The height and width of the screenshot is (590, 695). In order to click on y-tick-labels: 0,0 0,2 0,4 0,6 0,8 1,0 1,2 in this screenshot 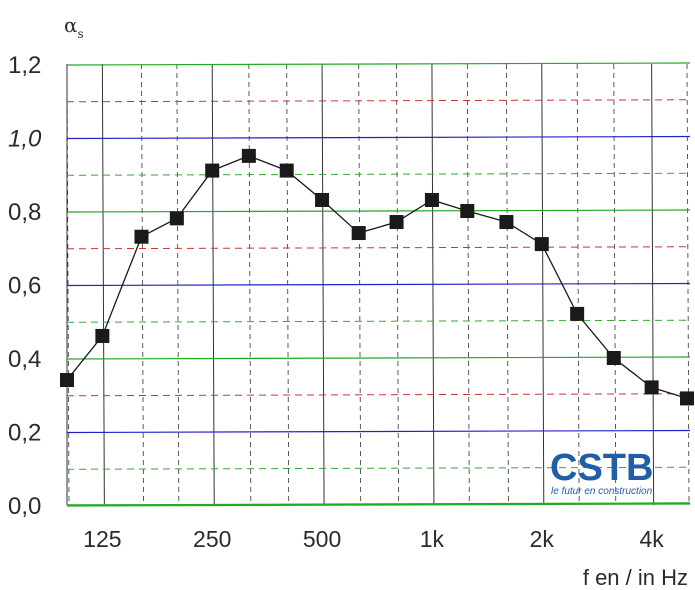, I will do `click(25, 286)`.